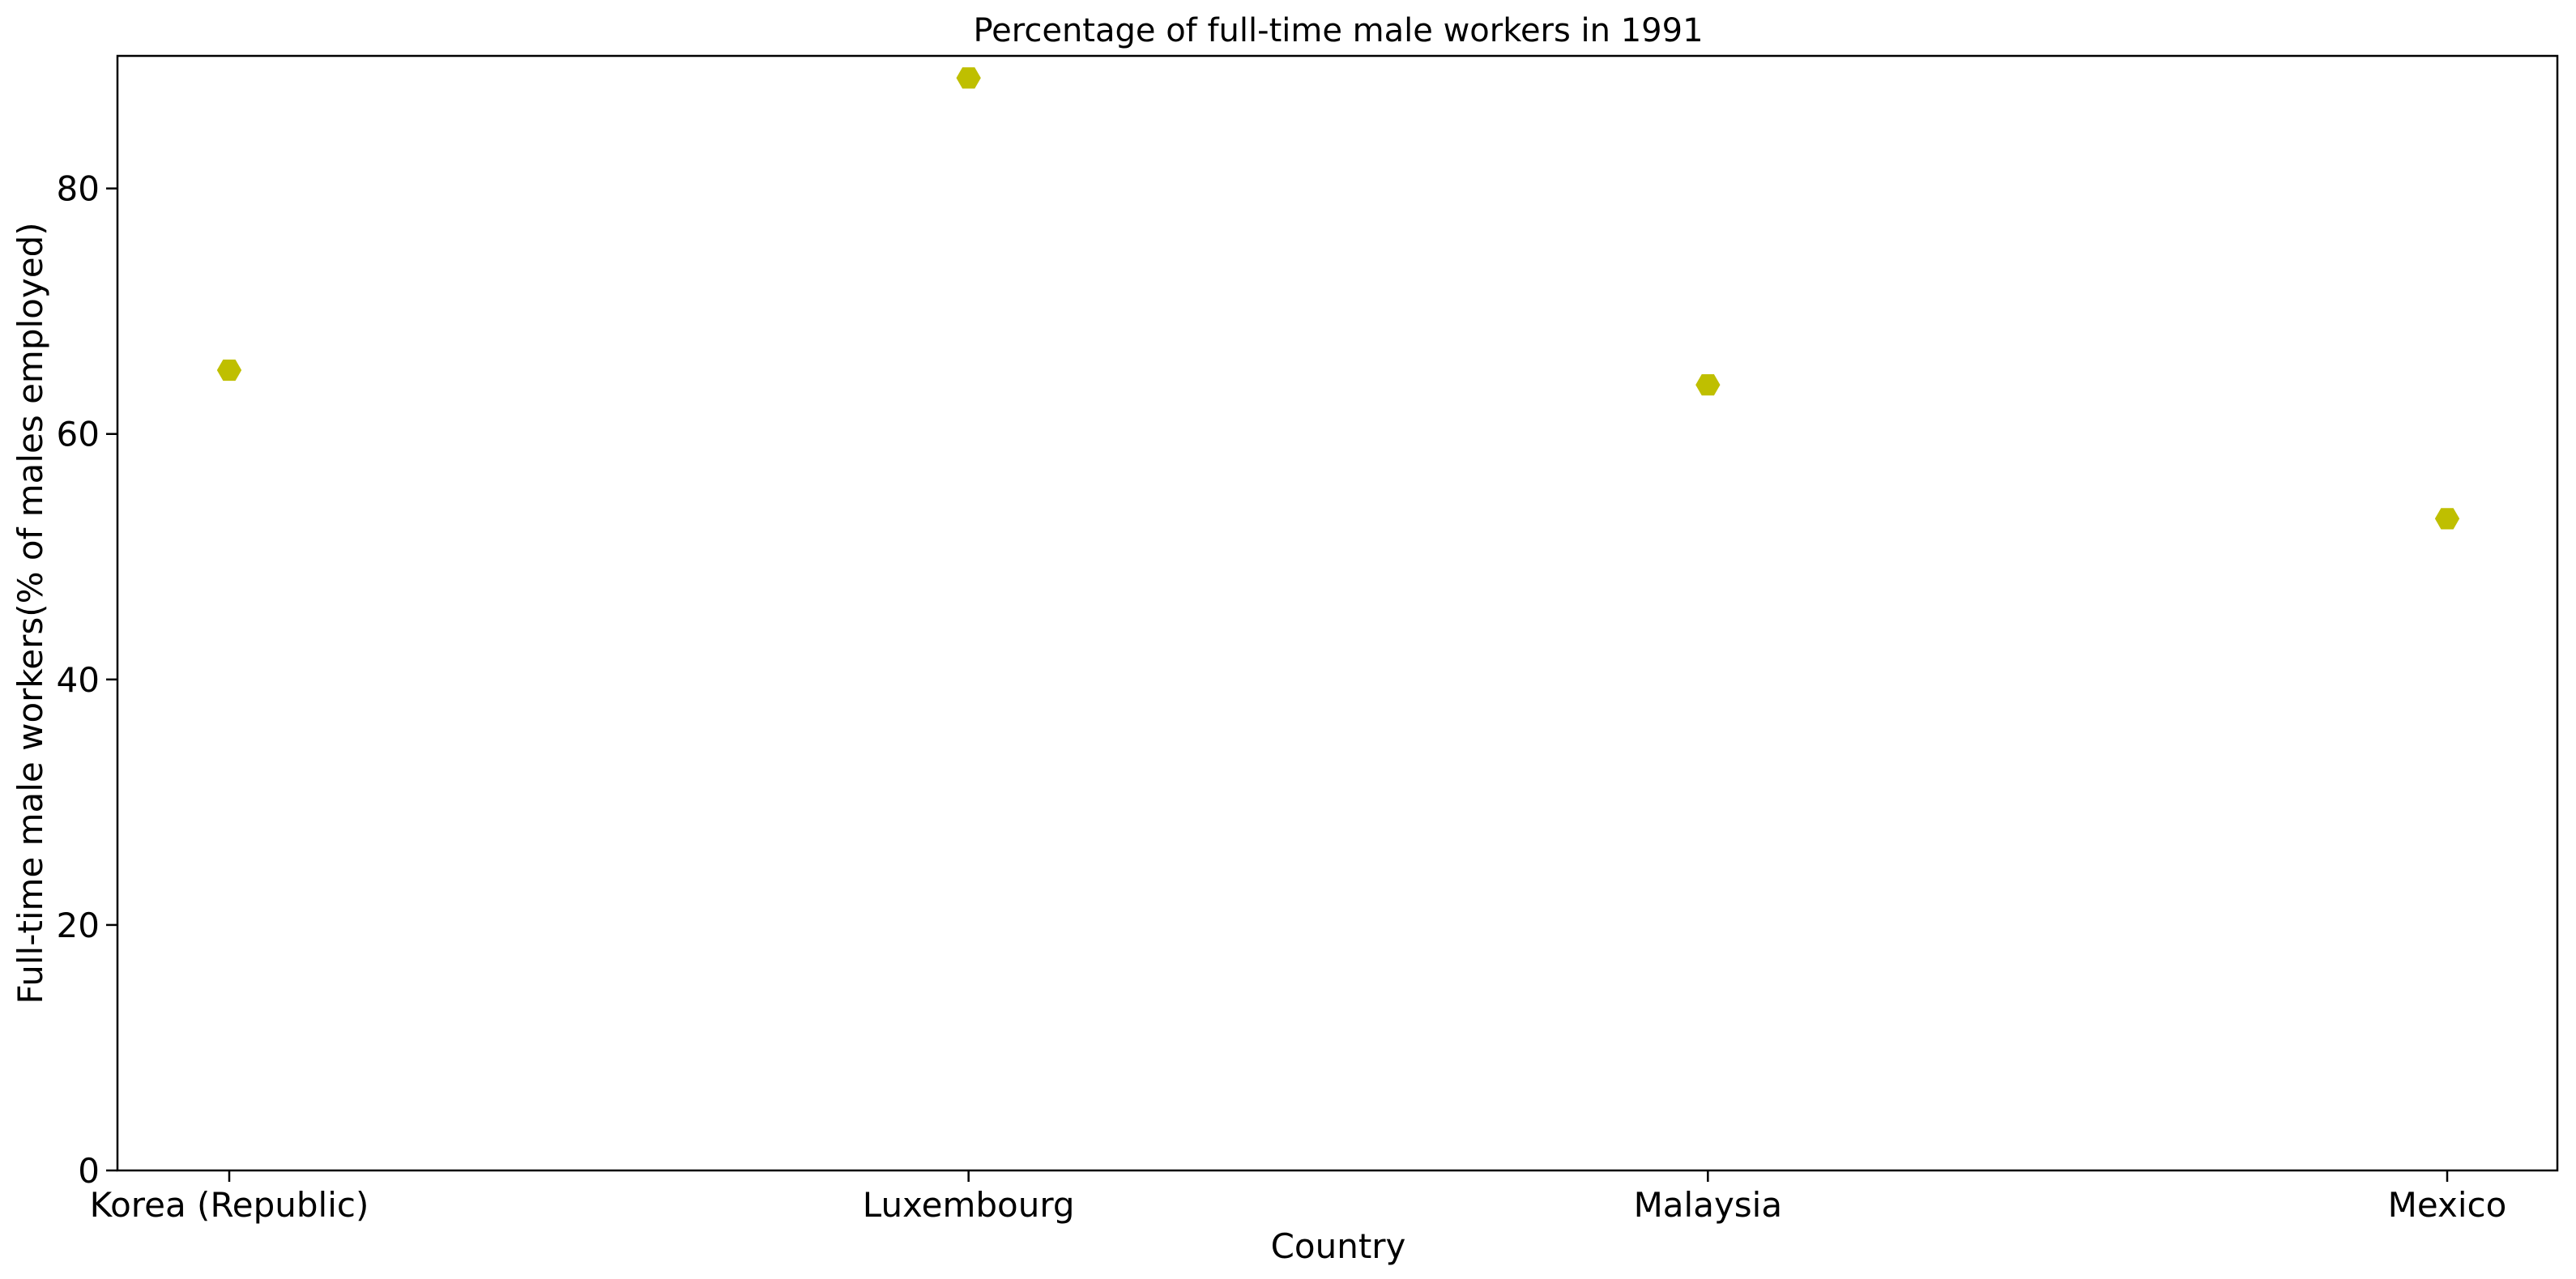 This screenshot has height=1279, width=2576. I want to click on y-tick-label: 40, so click(79, 680).